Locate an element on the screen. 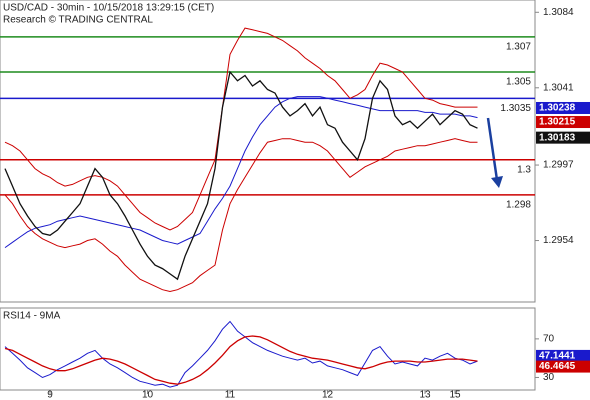  rsi-title: RSI14 - 9MA is located at coordinates (32, 316).